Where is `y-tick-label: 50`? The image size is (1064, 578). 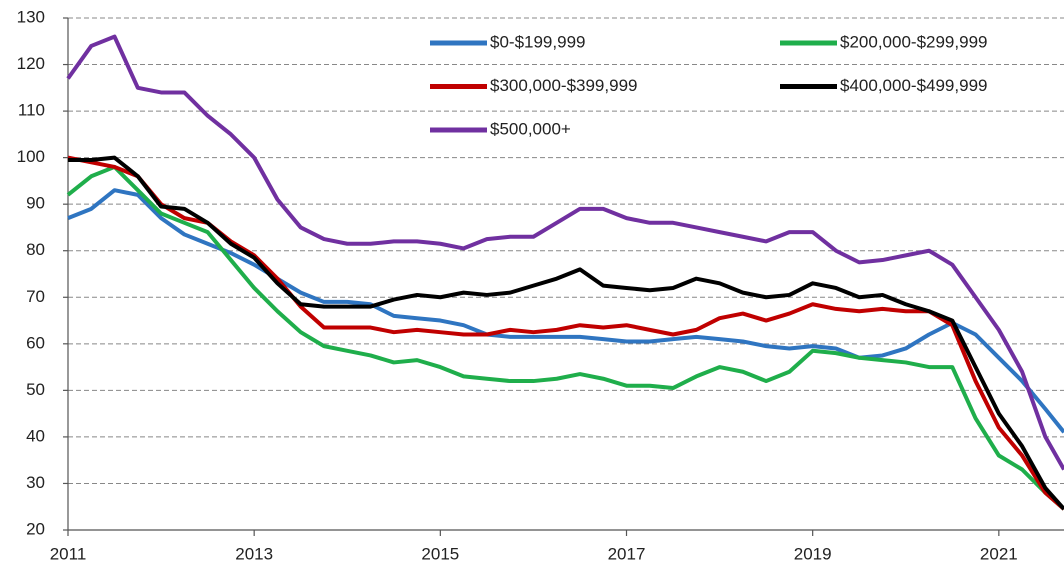
y-tick-label: 50 is located at coordinates (35, 389).